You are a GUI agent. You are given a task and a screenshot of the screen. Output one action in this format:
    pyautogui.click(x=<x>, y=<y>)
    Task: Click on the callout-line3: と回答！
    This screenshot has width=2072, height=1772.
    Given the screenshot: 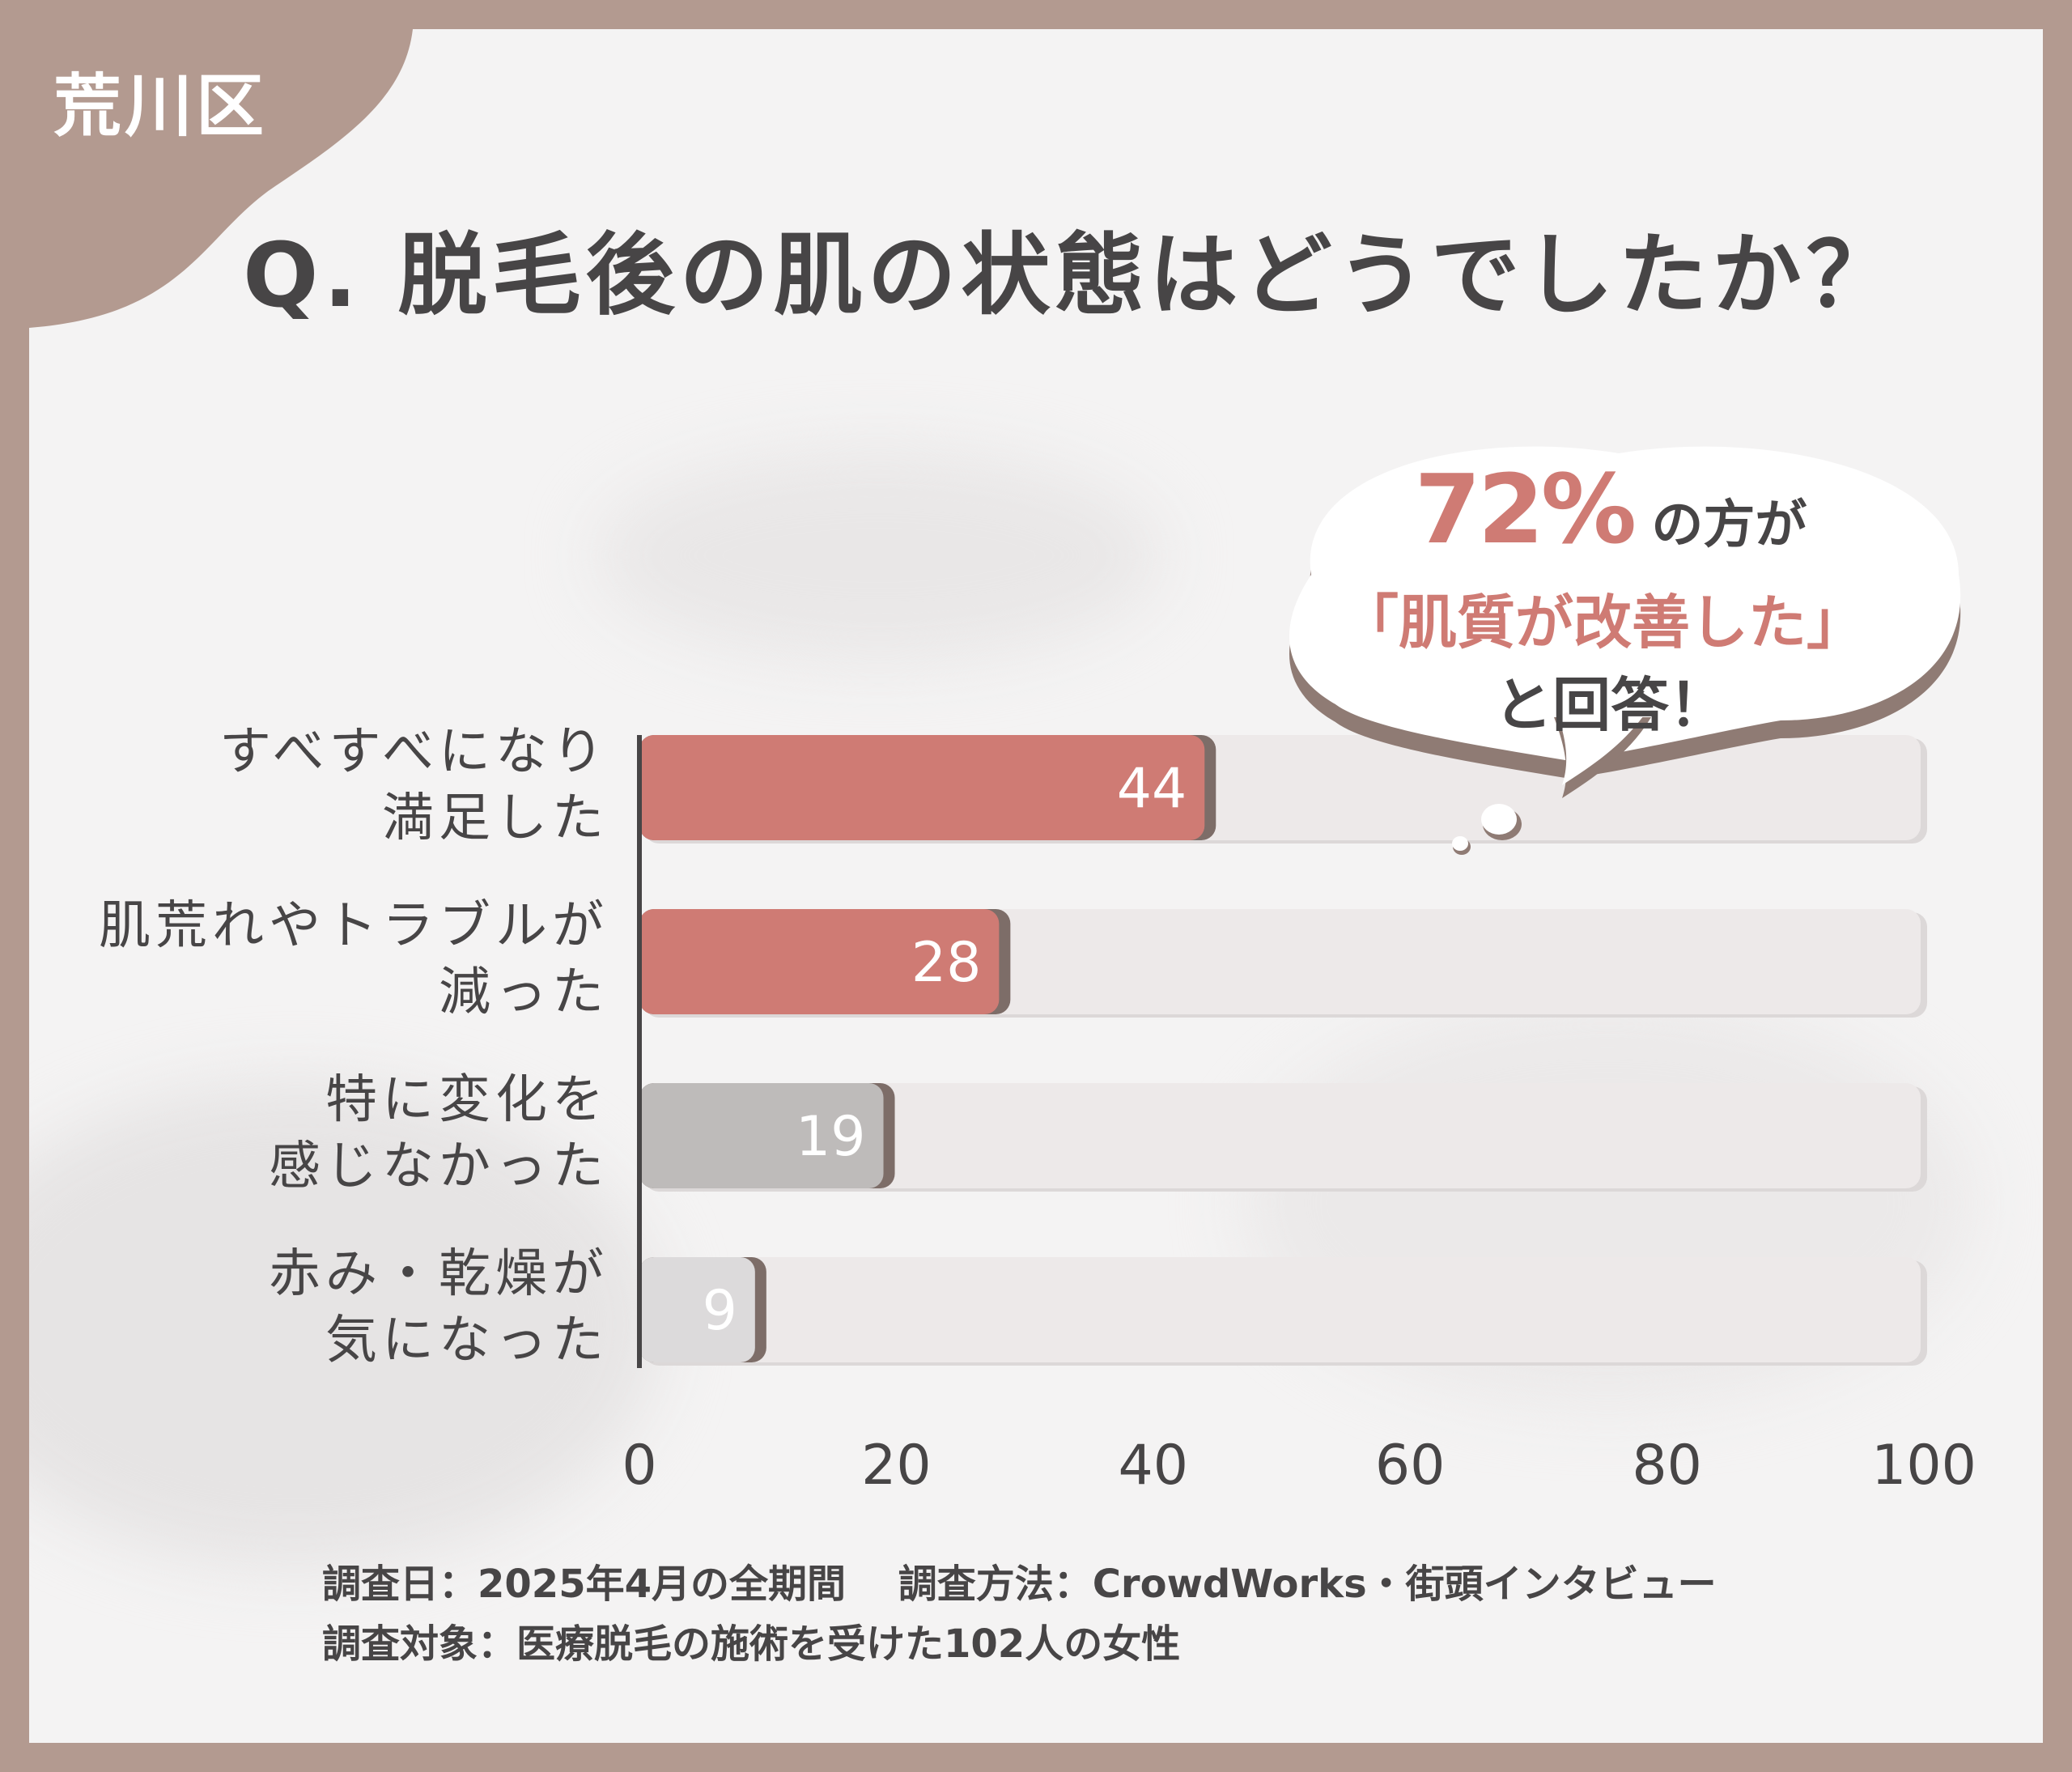 What is the action you would take?
    pyautogui.click(x=1610, y=705)
    